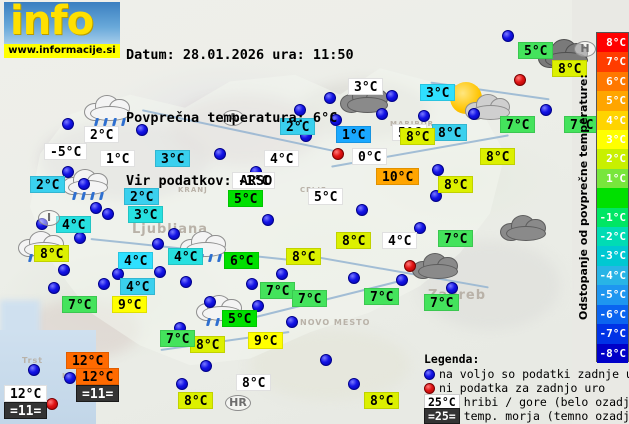 The width and height of the screenshot is (629, 424). I want to click on mountain-temperature-label: -5°C, so click(66, 151).